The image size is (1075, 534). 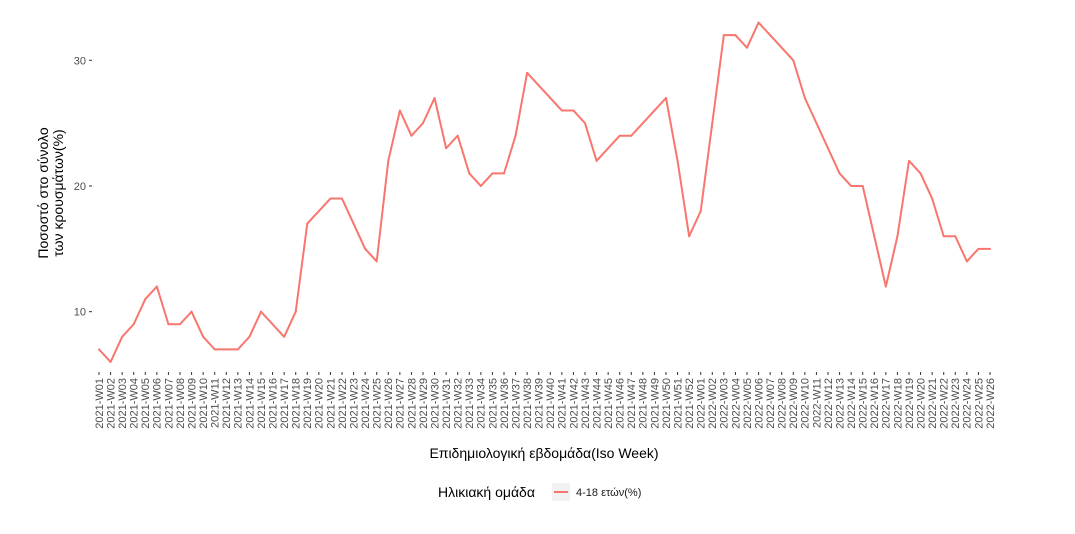 I want to click on x-tick-label: 2022-W15, so click(x=864, y=403).